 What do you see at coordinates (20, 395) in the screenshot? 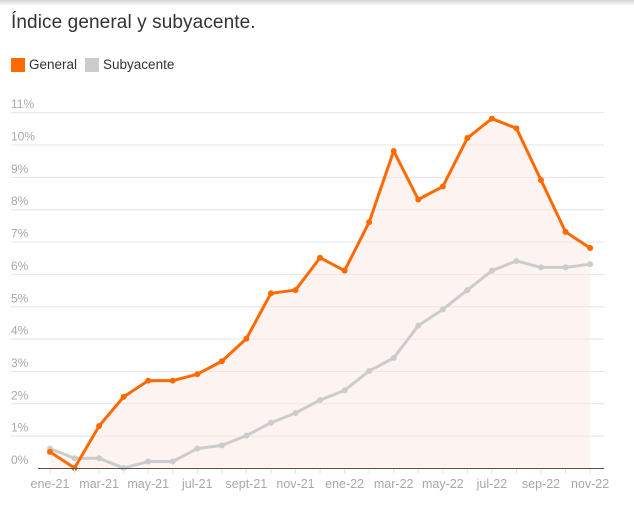
I see `y-tick-label: 2%` at bounding box center [20, 395].